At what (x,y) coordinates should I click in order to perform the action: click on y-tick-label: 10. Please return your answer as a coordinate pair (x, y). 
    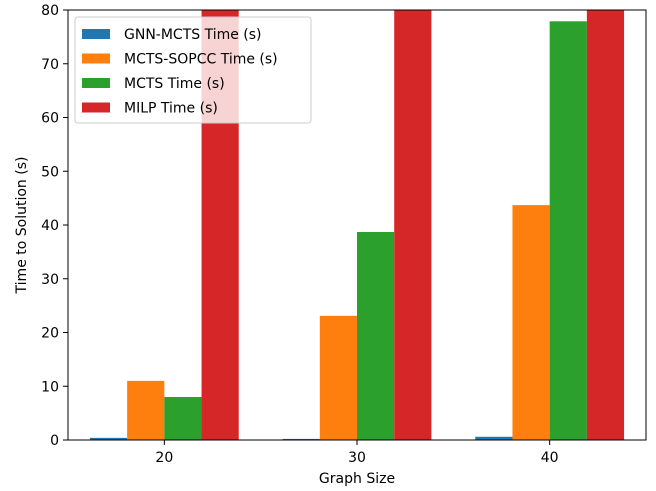
    Looking at the image, I should click on (50, 387).